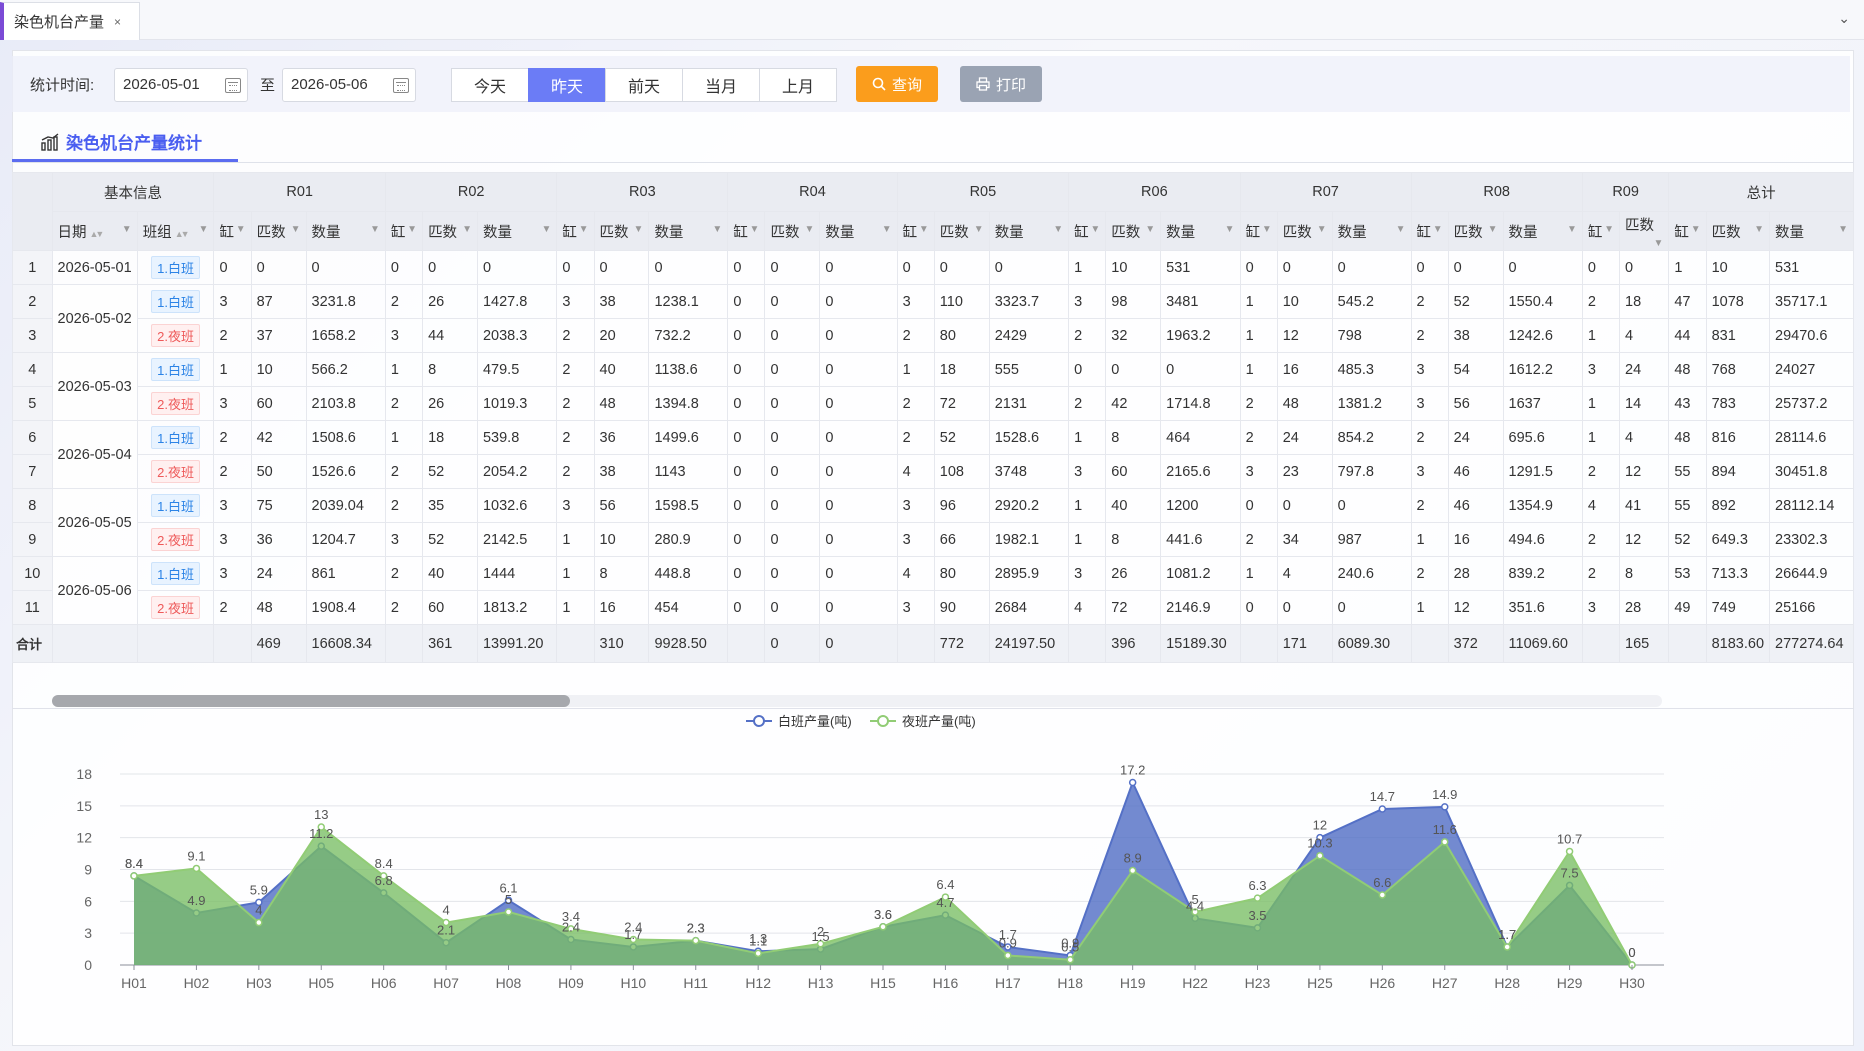  I want to click on column-total-0: 缸 ▼, so click(1687, 231).